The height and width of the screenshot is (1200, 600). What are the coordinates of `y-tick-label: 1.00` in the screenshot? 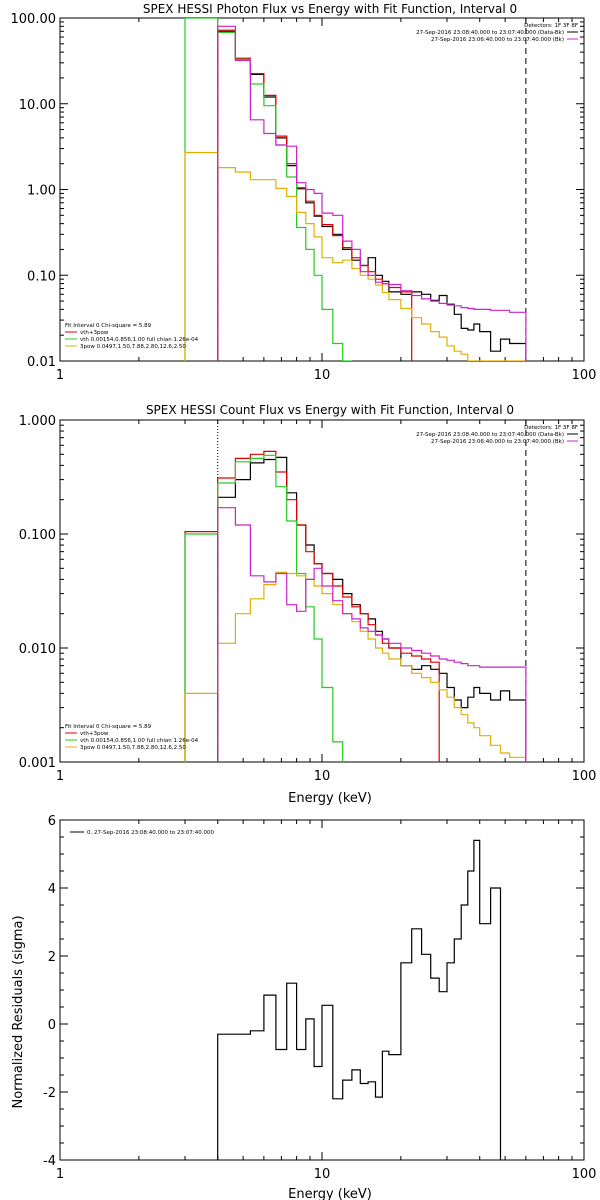 It's located at (41, 191).